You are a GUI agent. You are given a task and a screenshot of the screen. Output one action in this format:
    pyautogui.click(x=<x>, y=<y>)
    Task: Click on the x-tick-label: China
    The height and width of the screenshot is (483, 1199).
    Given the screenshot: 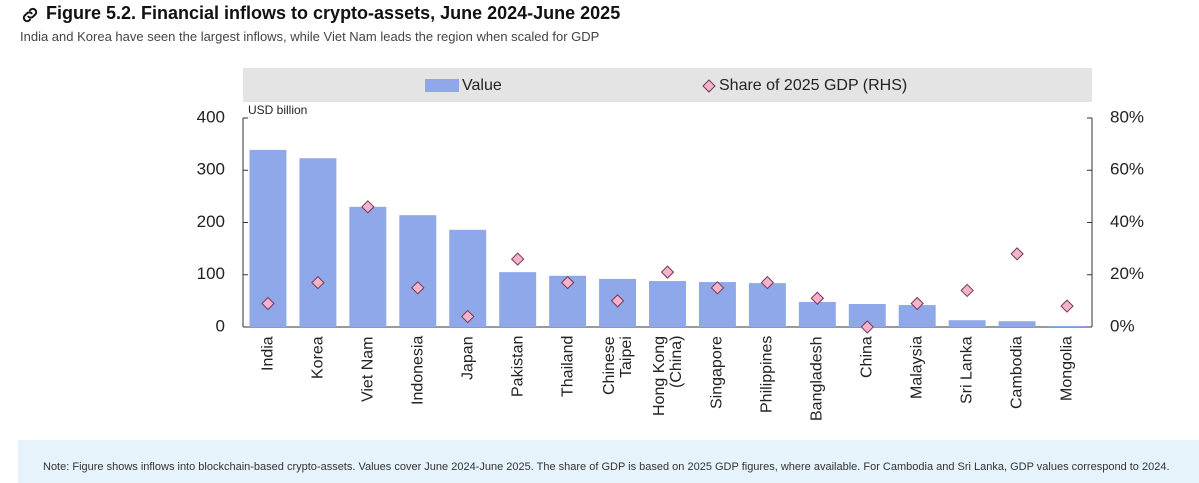 What is the action you would take?
    pyautogui.click(x=867, y=357)
    